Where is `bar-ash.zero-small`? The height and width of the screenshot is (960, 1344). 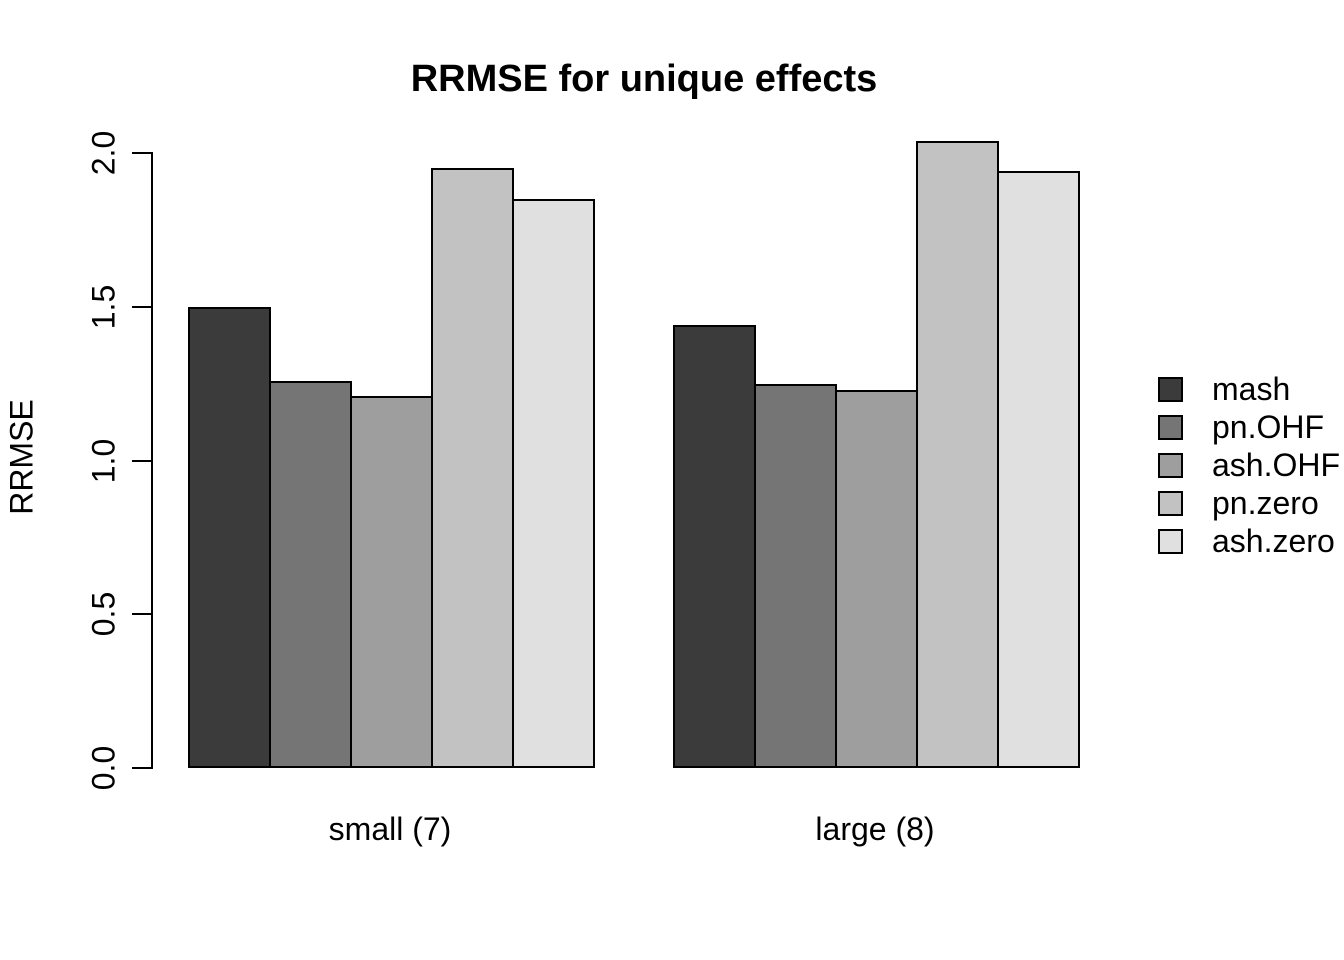 bar-ash.zero-small is located at coordinates (553, 483).